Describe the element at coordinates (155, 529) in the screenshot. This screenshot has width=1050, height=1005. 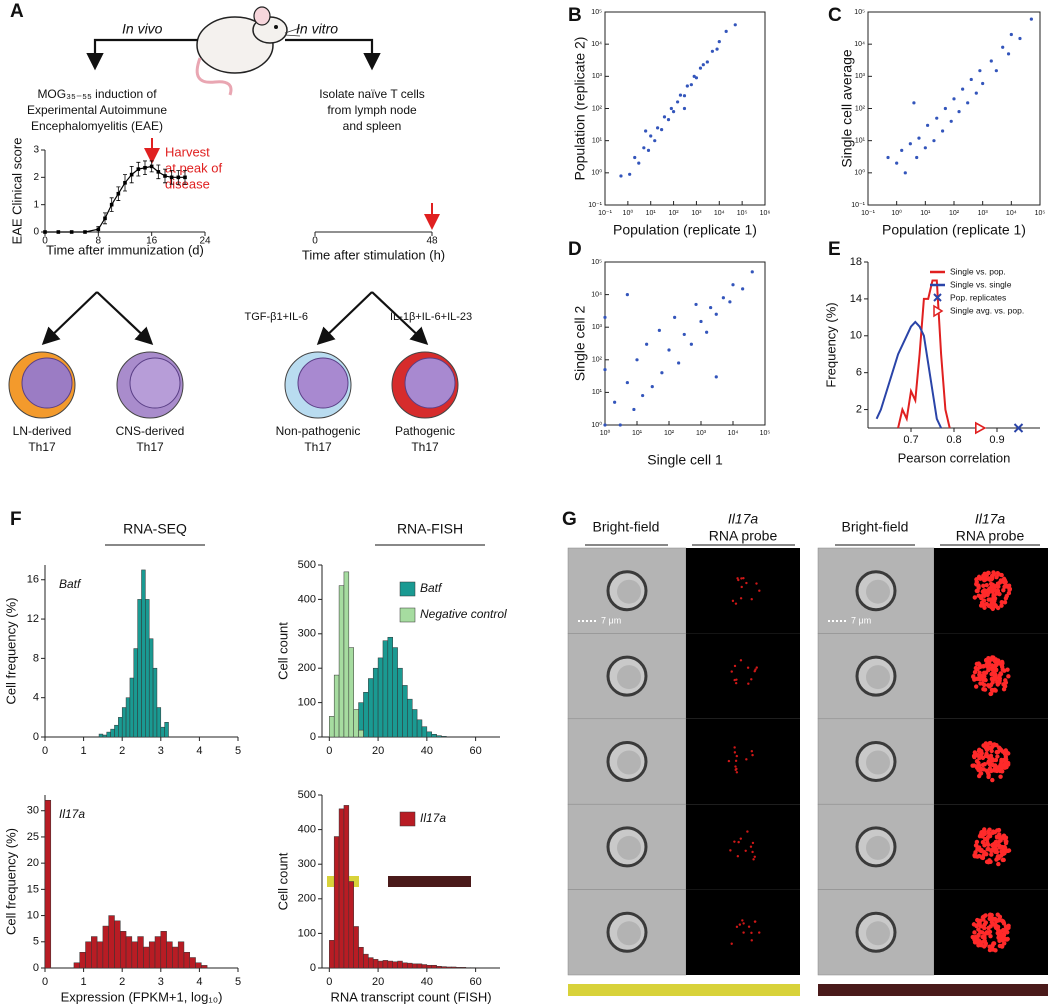
I see `section-header: RNA-SEQ` at that location.